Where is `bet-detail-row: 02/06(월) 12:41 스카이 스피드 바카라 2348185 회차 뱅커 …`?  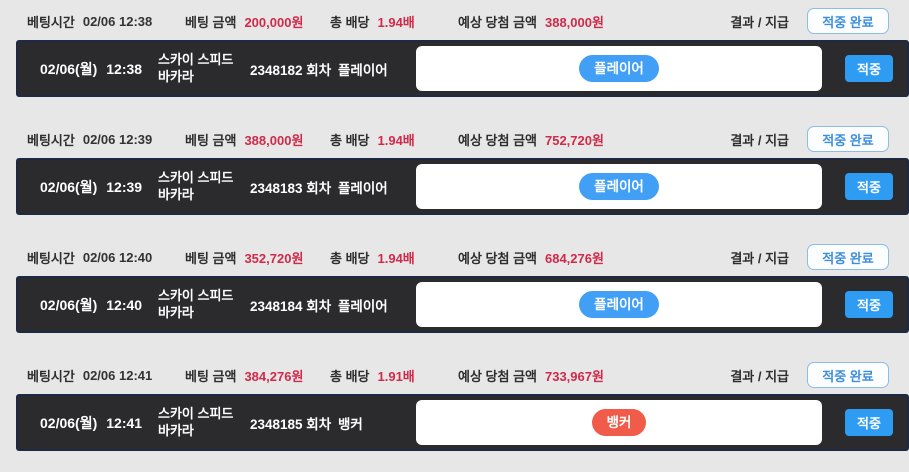
bet-detail-row: 02/06(월) 12:41 스카이 스피드 바카라 2348185 회차 뱅커 … is located at coordinates (462, 422).